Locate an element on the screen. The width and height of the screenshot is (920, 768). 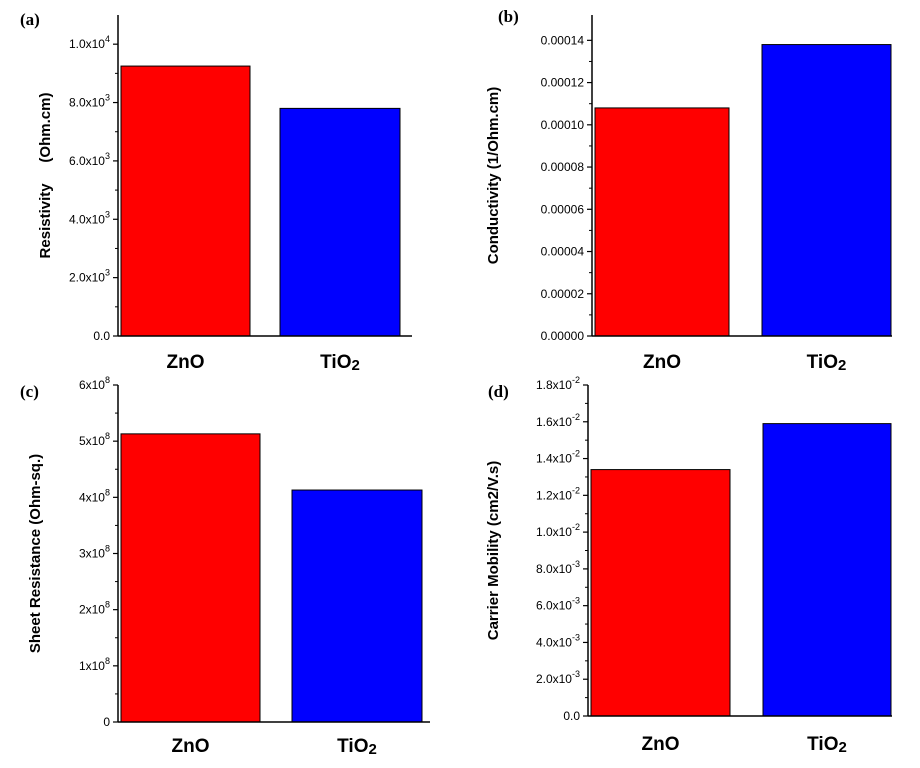
y-tick-label: 1x10⁸ is located at coordinates (94, 664).